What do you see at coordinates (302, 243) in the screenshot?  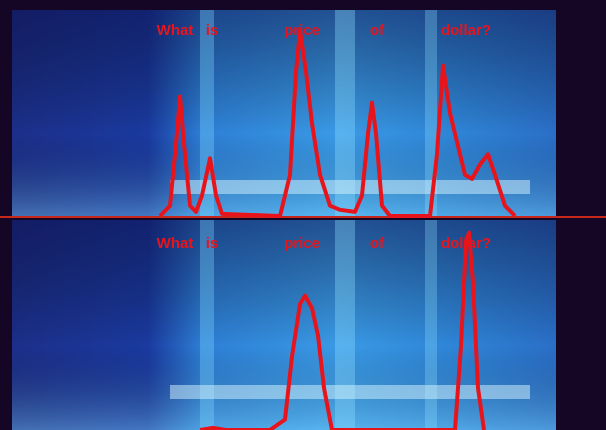 I see `word-label: price` at bounding box center [302, 243].